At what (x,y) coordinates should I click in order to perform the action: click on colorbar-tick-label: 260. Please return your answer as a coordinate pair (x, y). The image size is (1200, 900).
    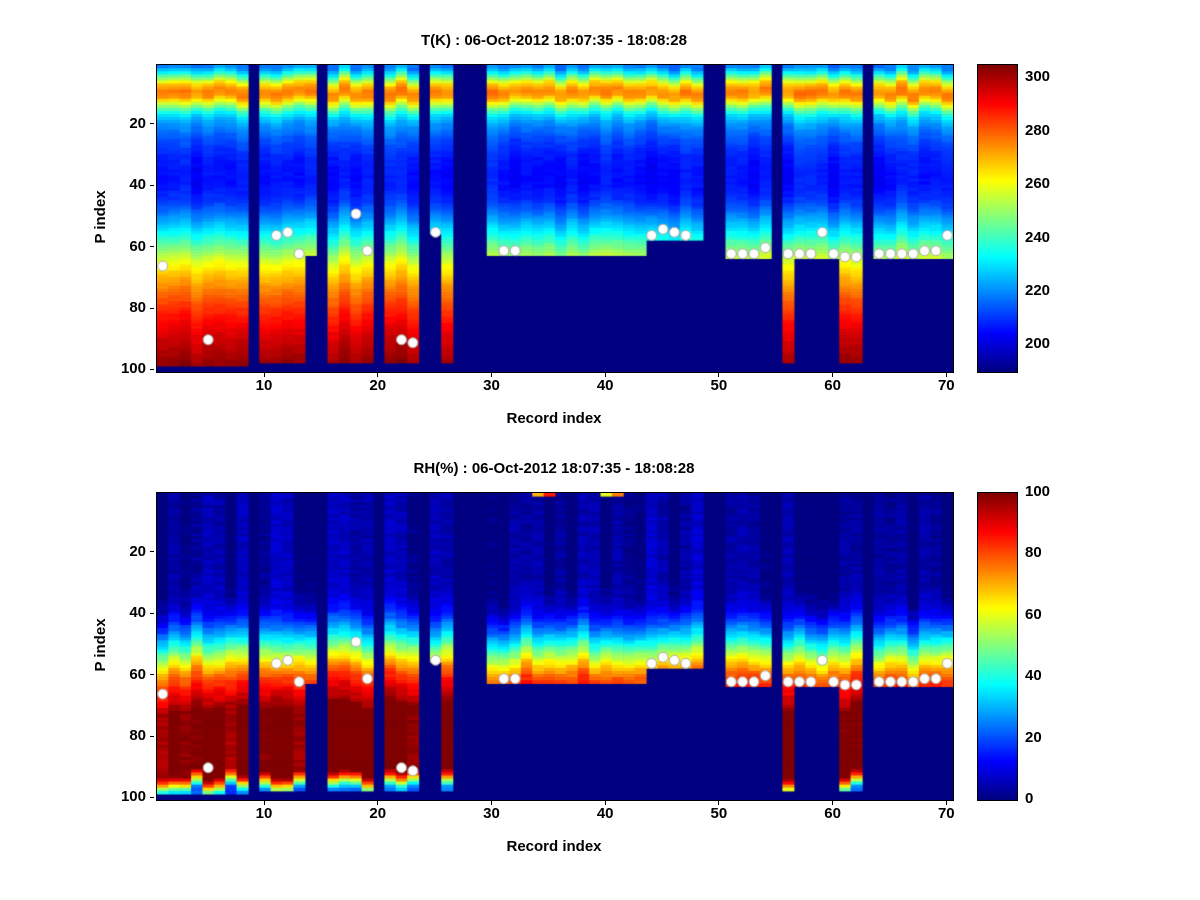
    Looking at the image, I should click on (1038, 184).